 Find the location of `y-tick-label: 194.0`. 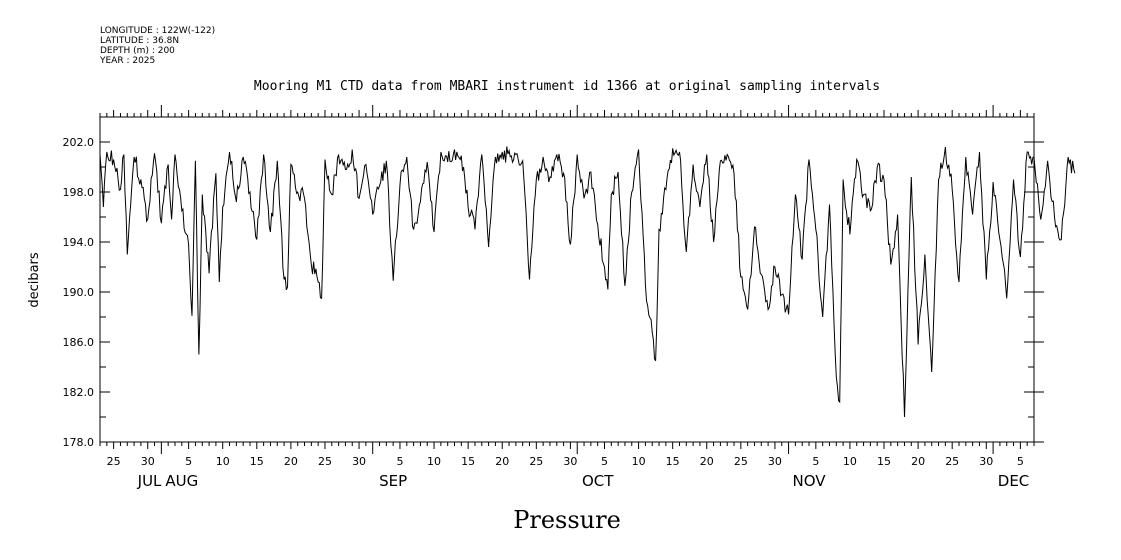

y-tick-label: 194.0 is located at coordinates (79, 242).